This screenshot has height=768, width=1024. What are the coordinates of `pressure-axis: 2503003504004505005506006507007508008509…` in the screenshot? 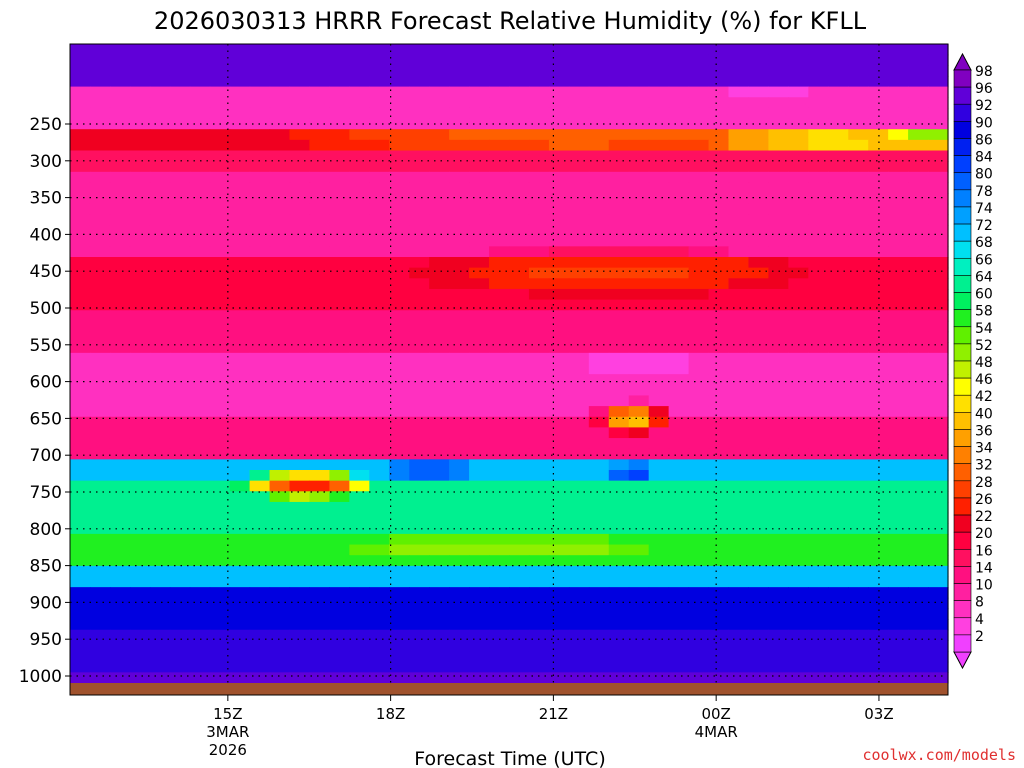 It's located at (44, 401).